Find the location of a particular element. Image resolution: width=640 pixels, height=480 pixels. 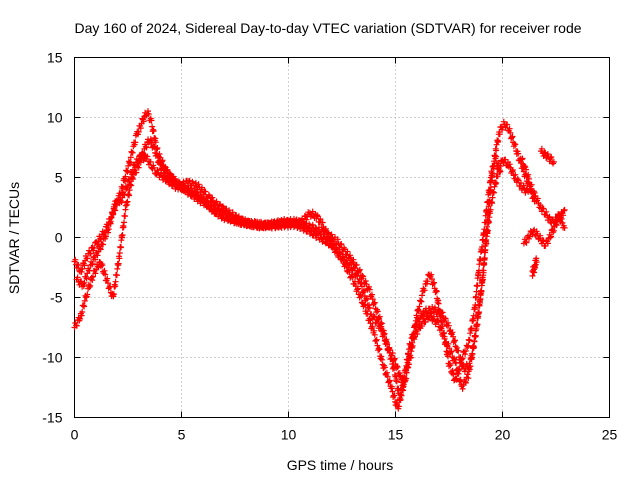

y-tick-label: 10 is located at coordinates (55, 118).